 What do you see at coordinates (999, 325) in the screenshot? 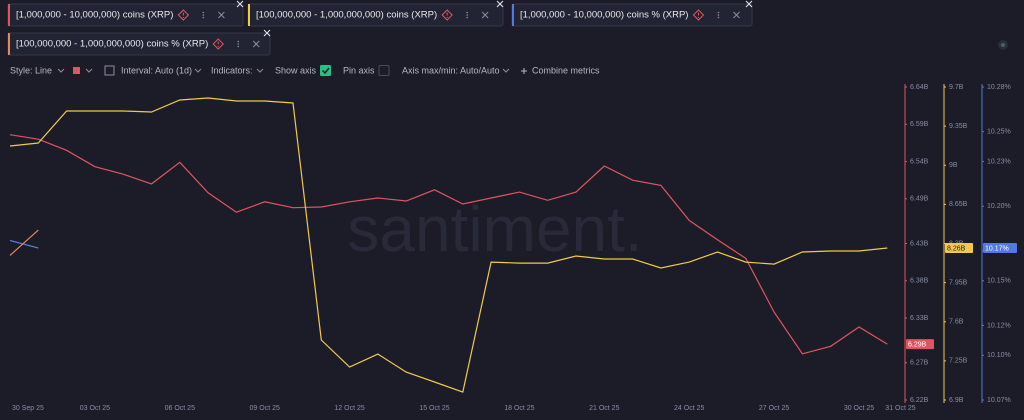
I see `y-tick-label: 10.12%` at bounding box center [999, 325].